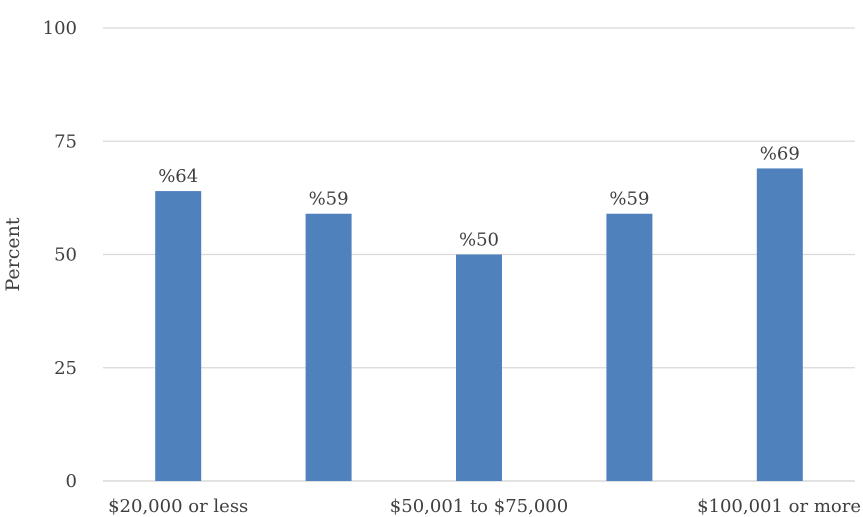  What do you see at coordinates (178, 176) in the screenshot?
I see `data-label: %64` at bounding box center [178, 176].